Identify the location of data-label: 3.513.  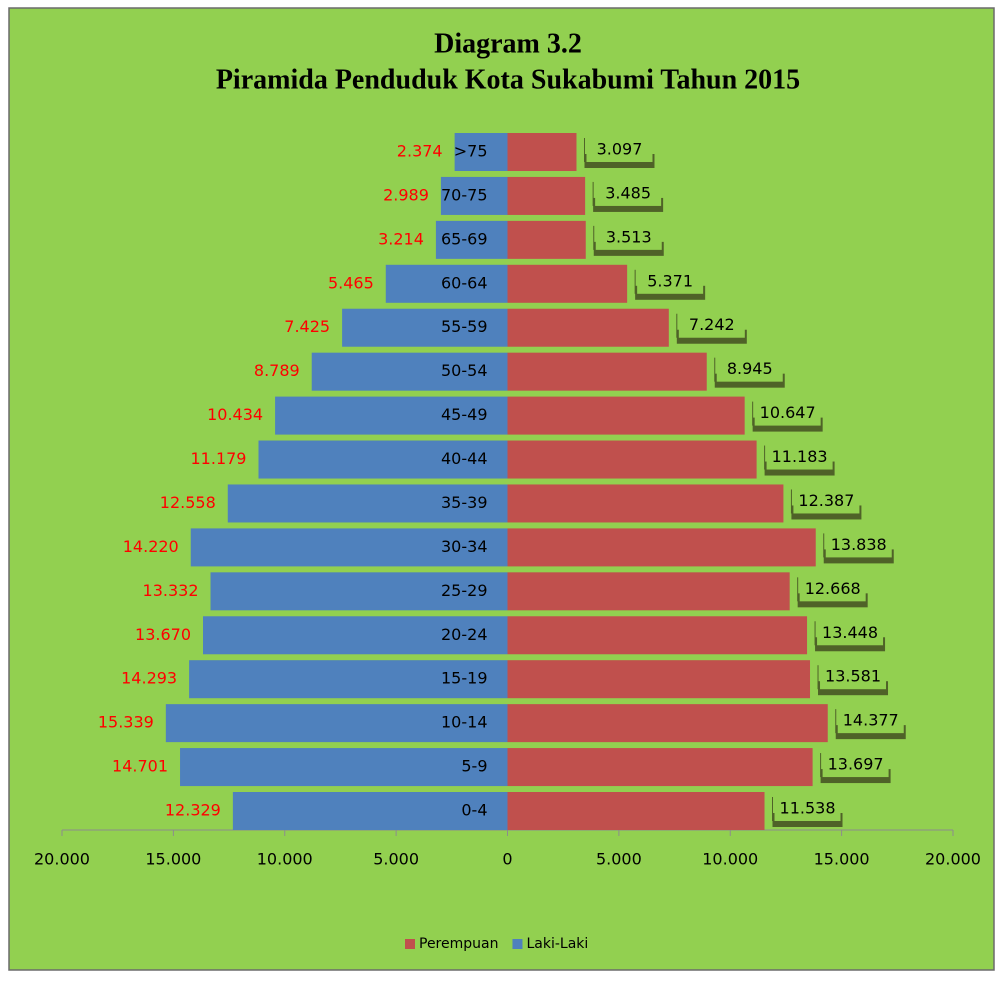
(629, 236).